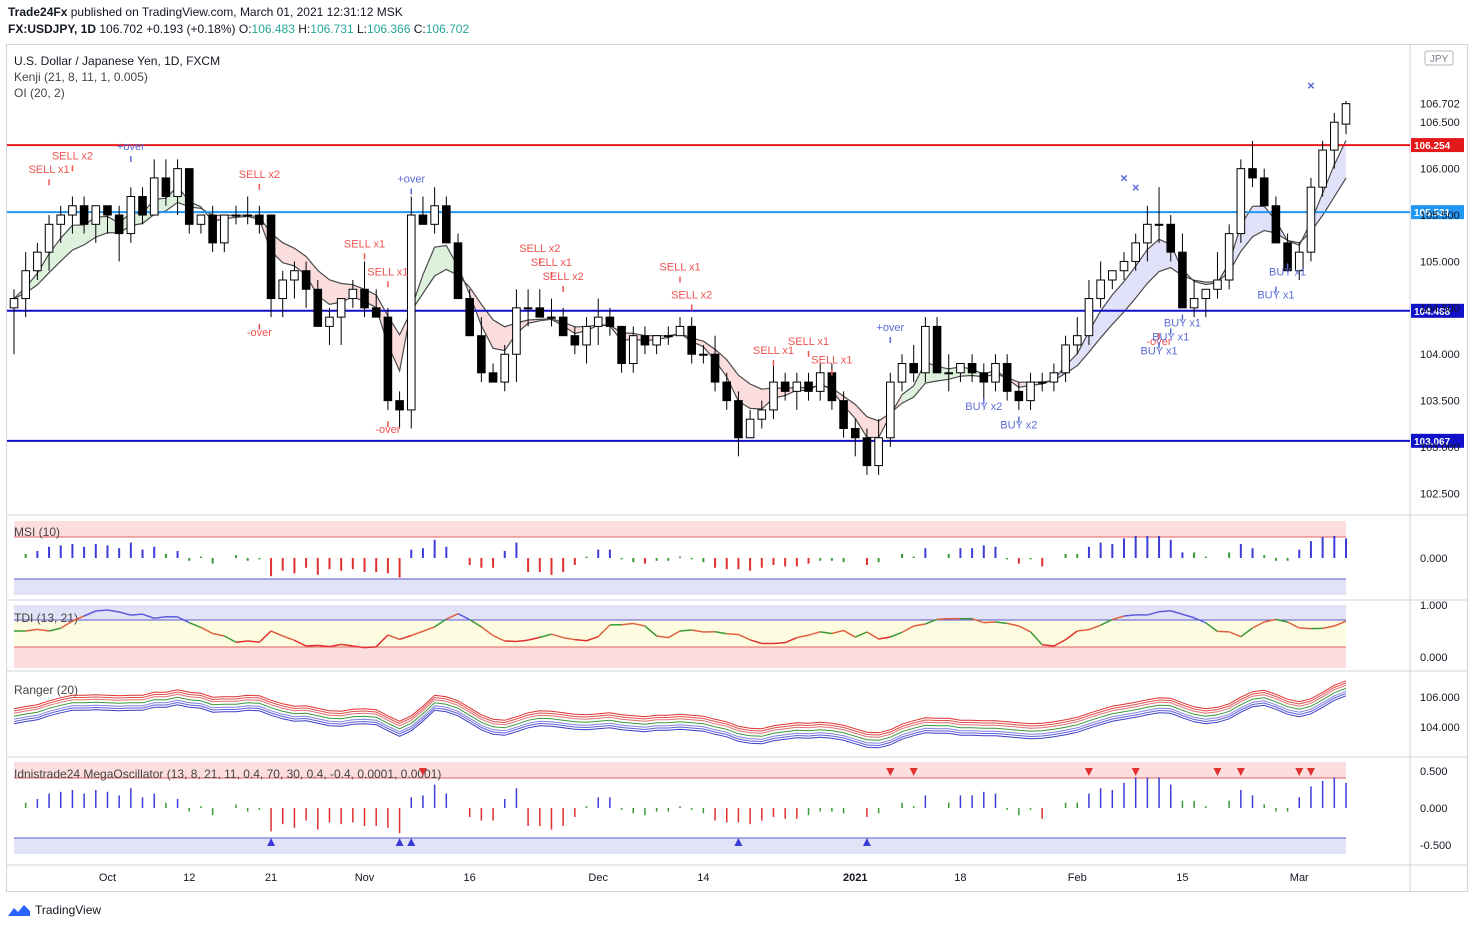 The image size is (1475, 929). What do you see at coordinates (1439, 58) in the screenshot?
I see `currency-badge` at bounding box center [1439, 58].